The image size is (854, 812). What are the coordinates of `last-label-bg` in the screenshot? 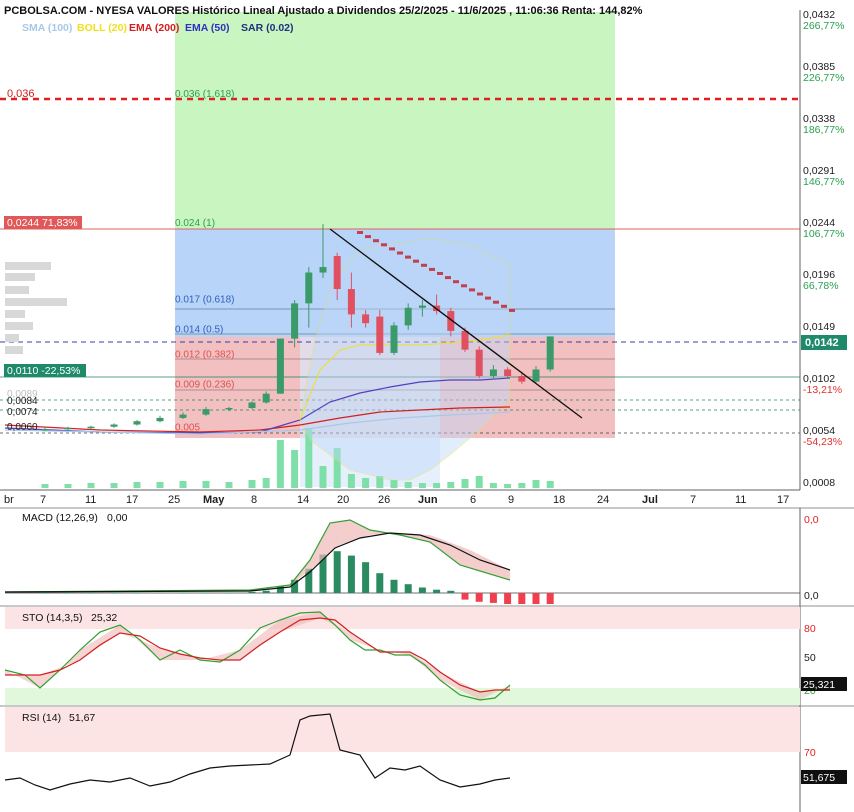 It's located at (45, 370).